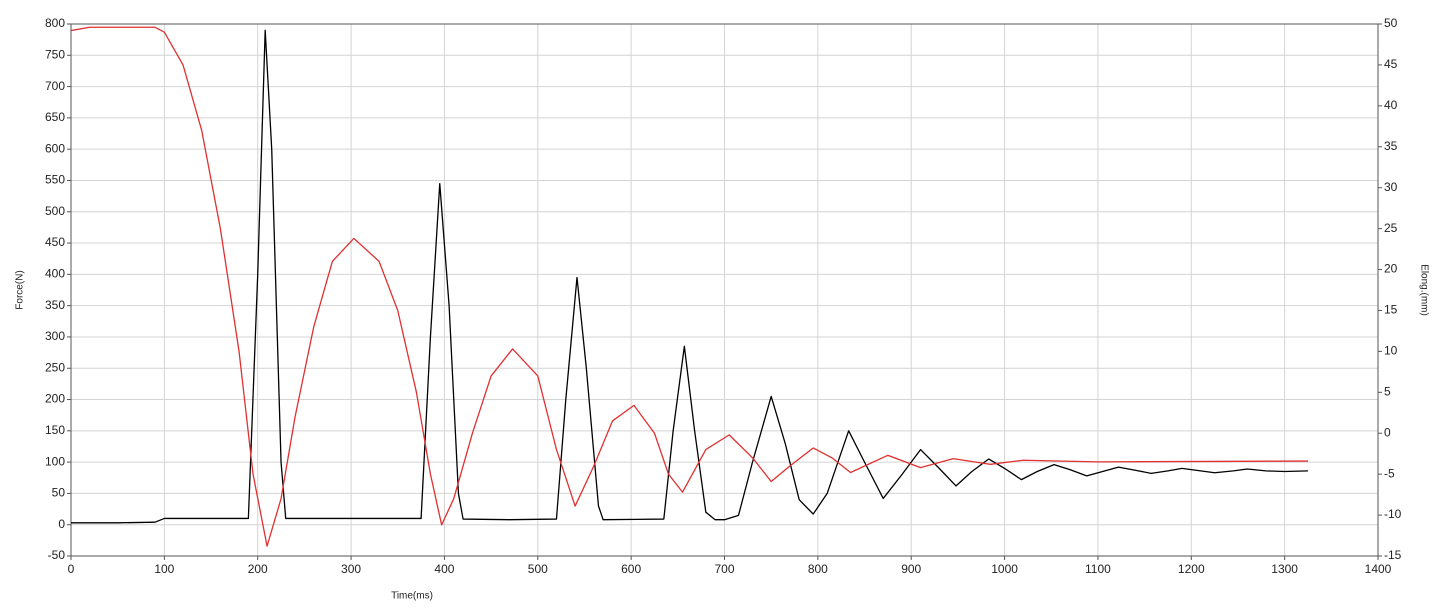  I want to click on y-tick-label: 350, so click(55, 305).